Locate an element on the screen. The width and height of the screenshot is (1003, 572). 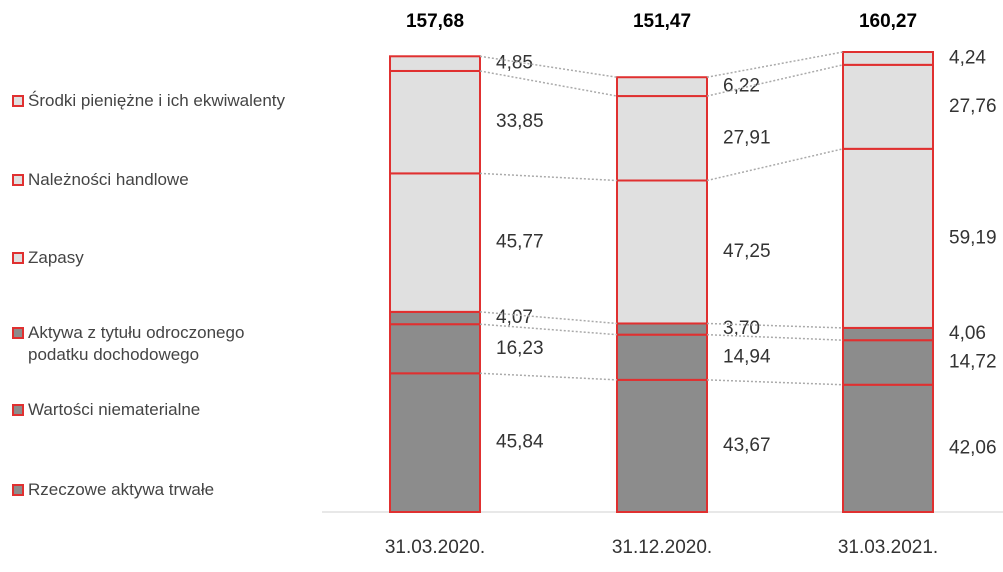
legend-label: Rzeczowe aktywa trwałe is located at coordinates (121, 489).